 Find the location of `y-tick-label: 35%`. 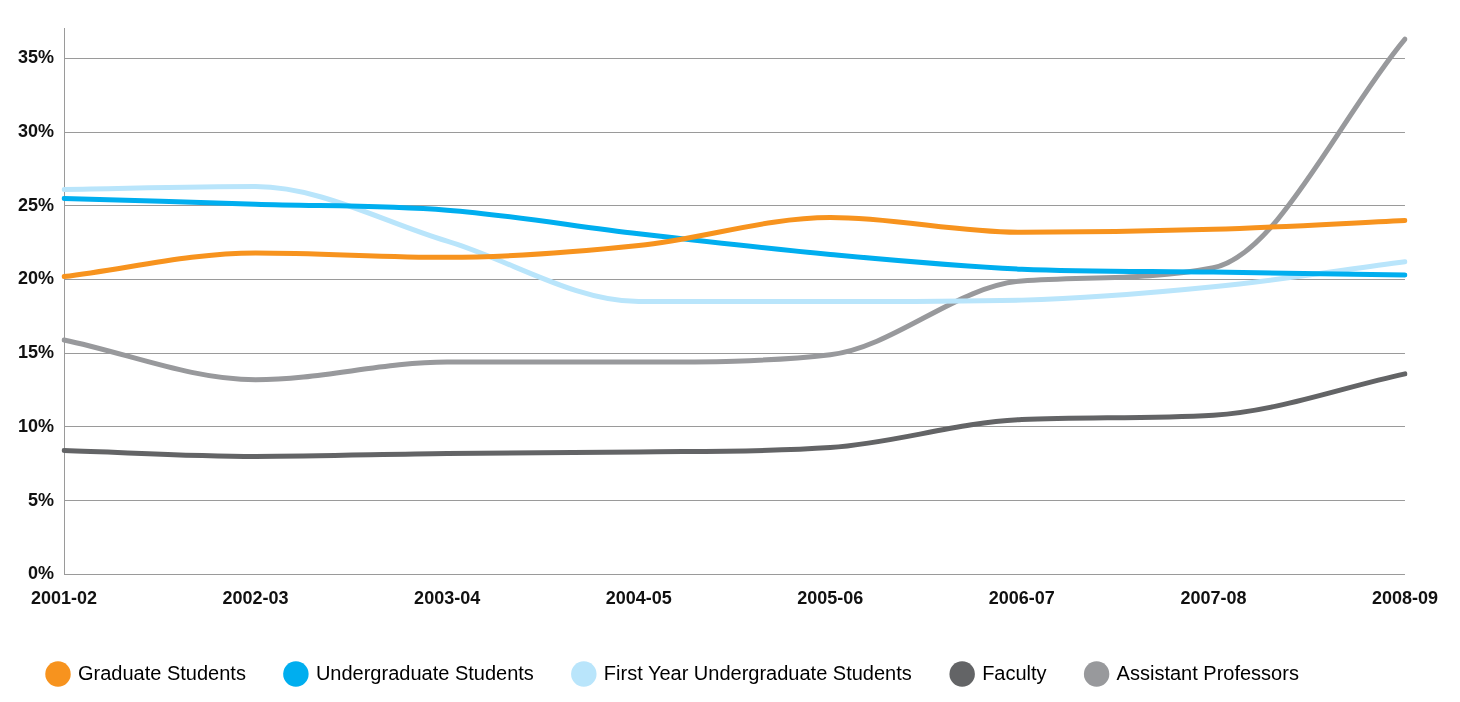

y-tick-label: 35% is located at coordinates (36, 57).